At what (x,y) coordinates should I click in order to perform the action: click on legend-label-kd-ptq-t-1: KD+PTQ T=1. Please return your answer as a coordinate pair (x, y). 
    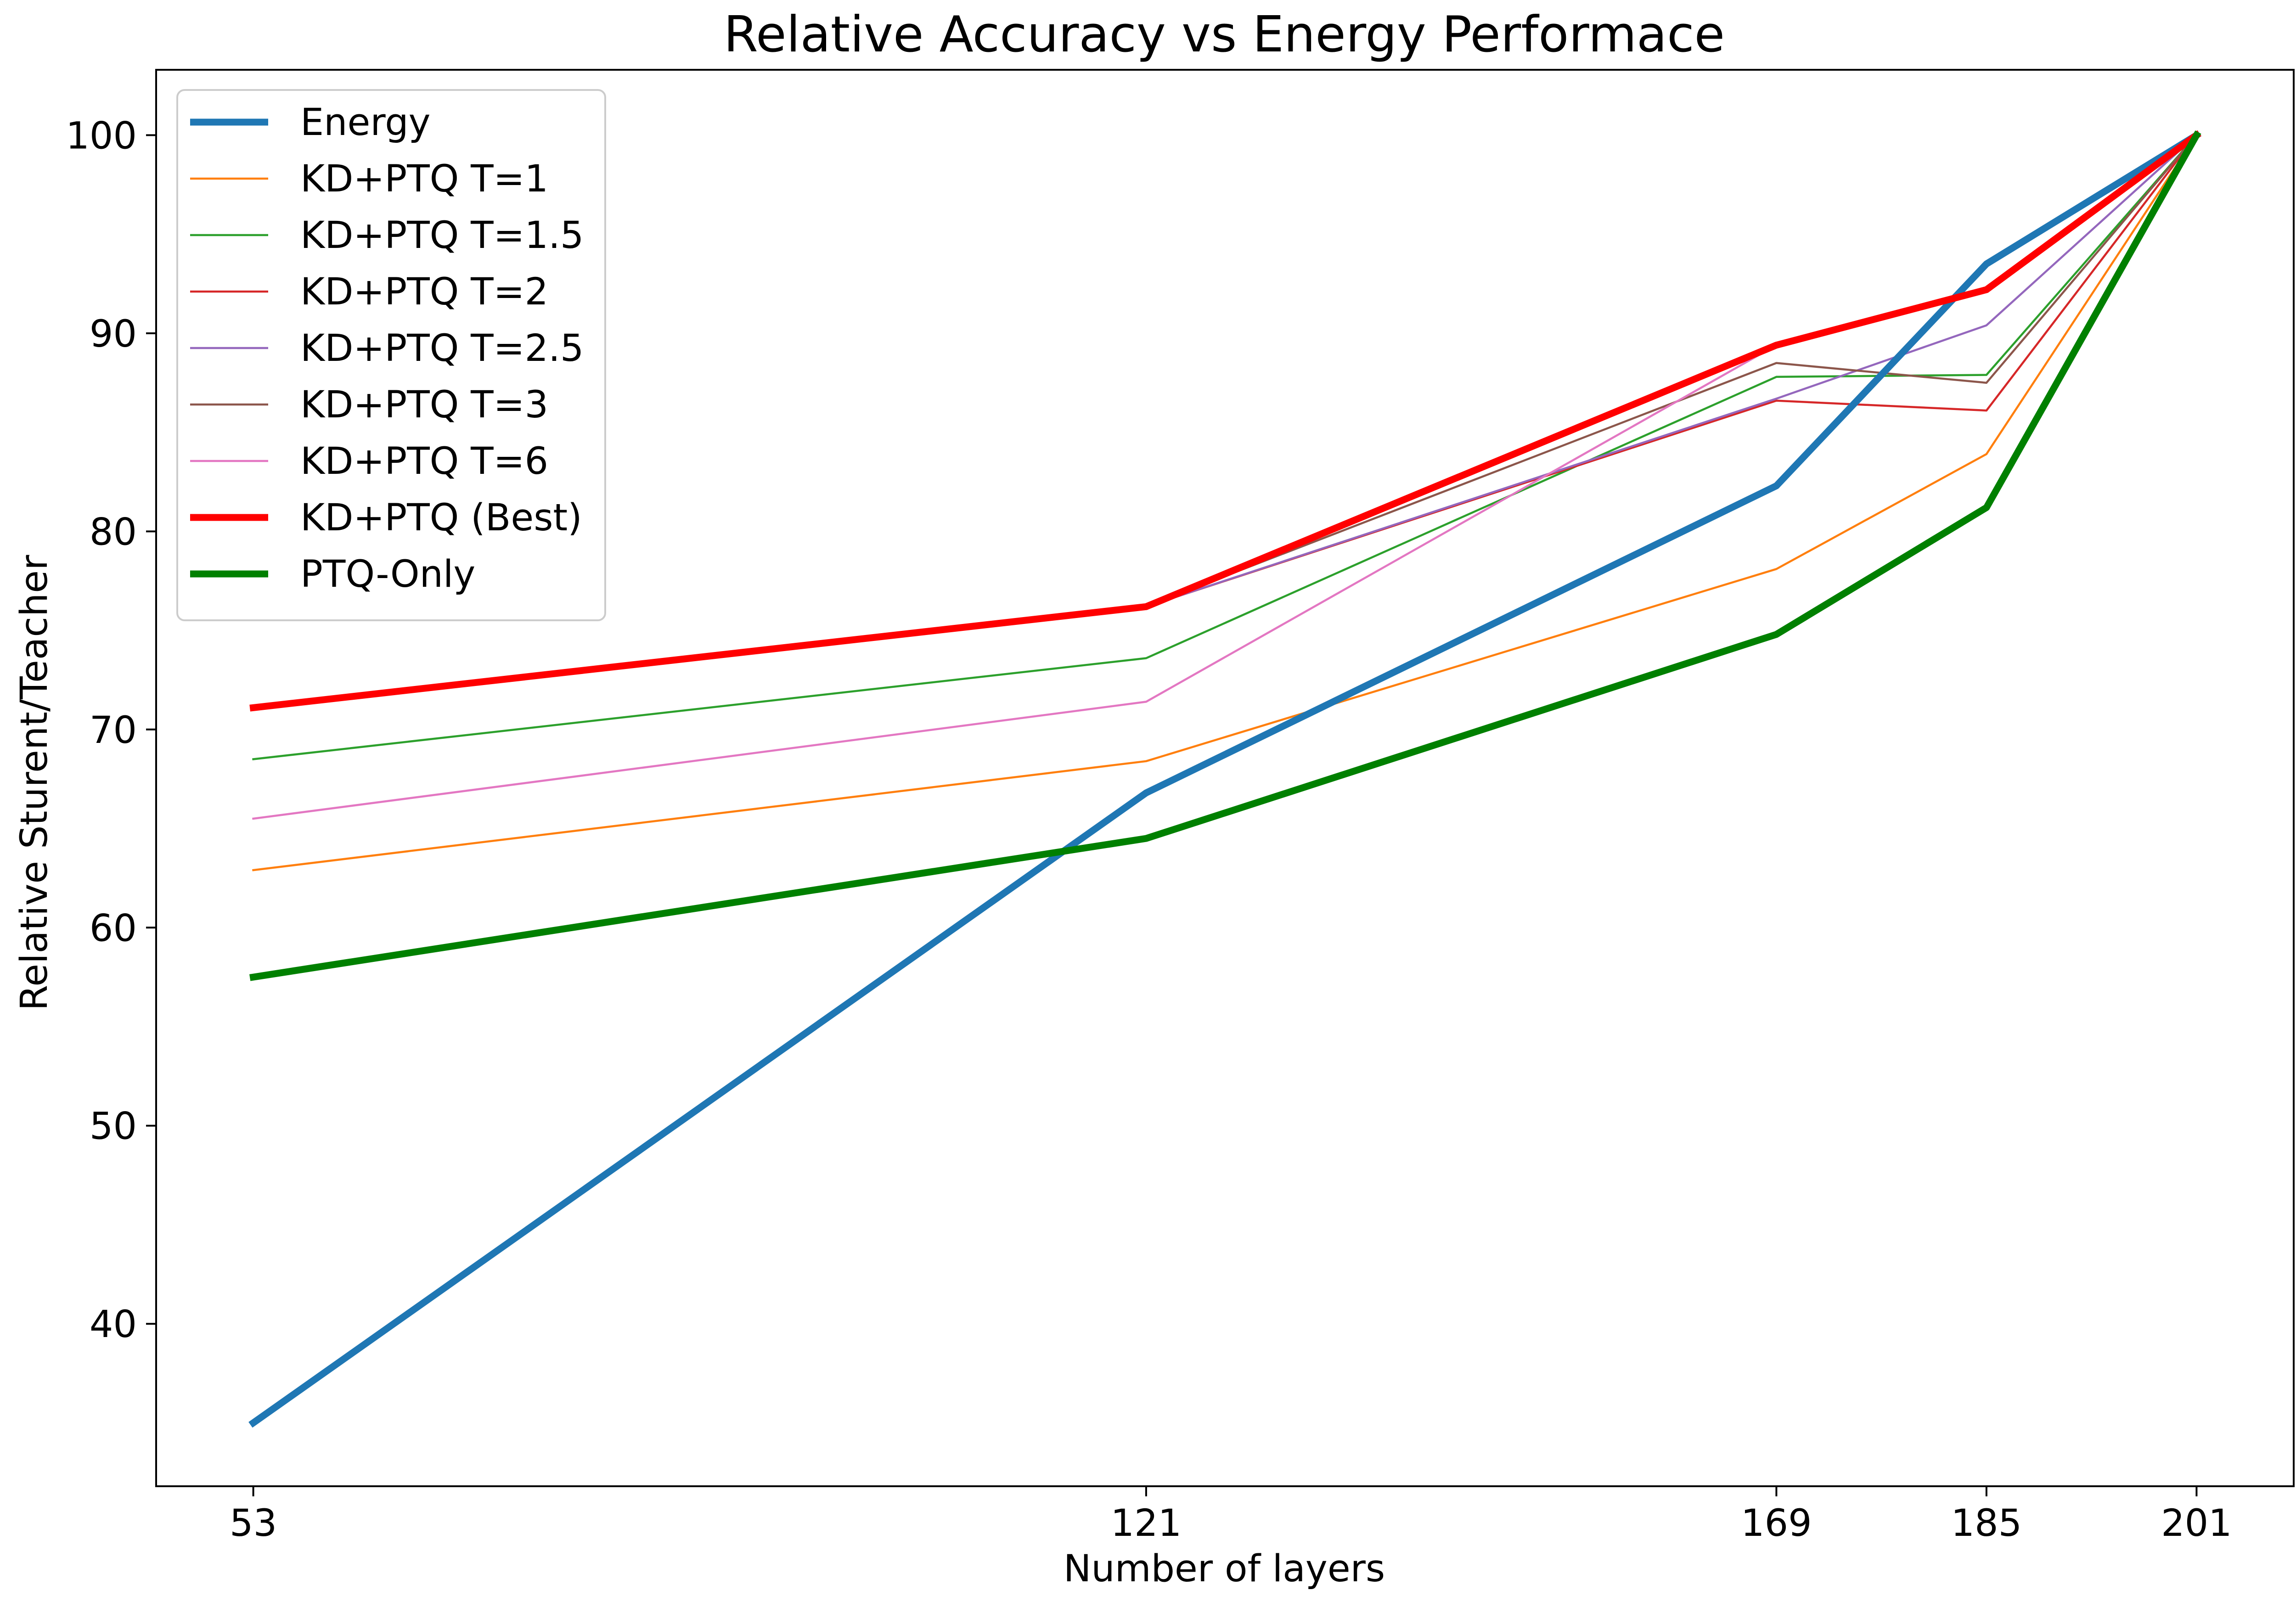
    Looking at the image, I should click on (424, 179).